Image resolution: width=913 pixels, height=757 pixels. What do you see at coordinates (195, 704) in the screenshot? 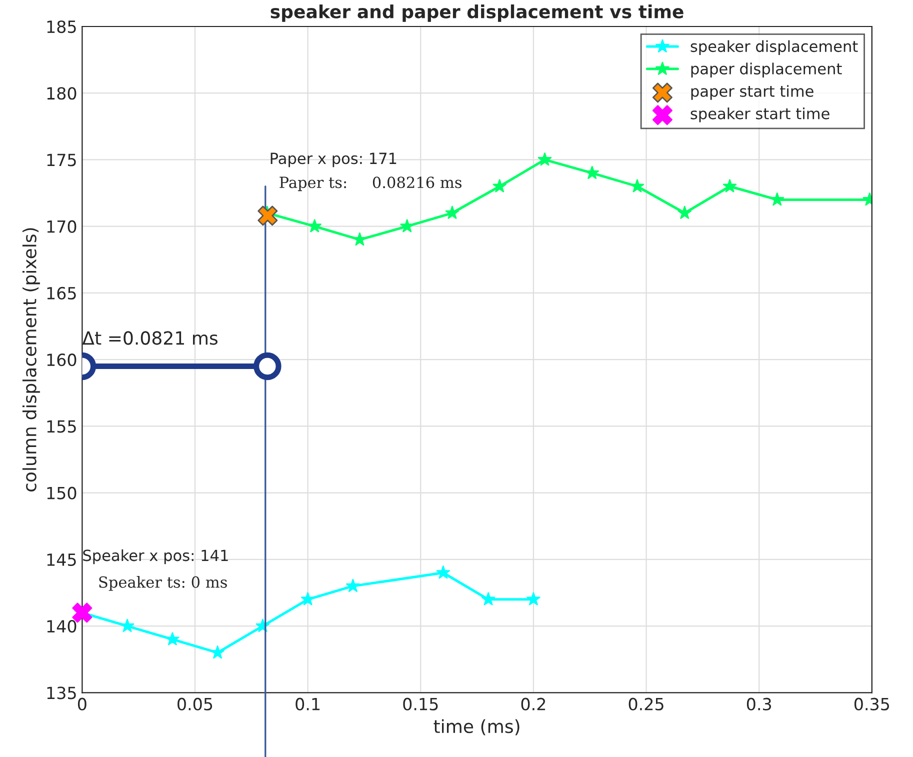
I see `x-tick-label: 0.05` at bounding box center [195, 704].